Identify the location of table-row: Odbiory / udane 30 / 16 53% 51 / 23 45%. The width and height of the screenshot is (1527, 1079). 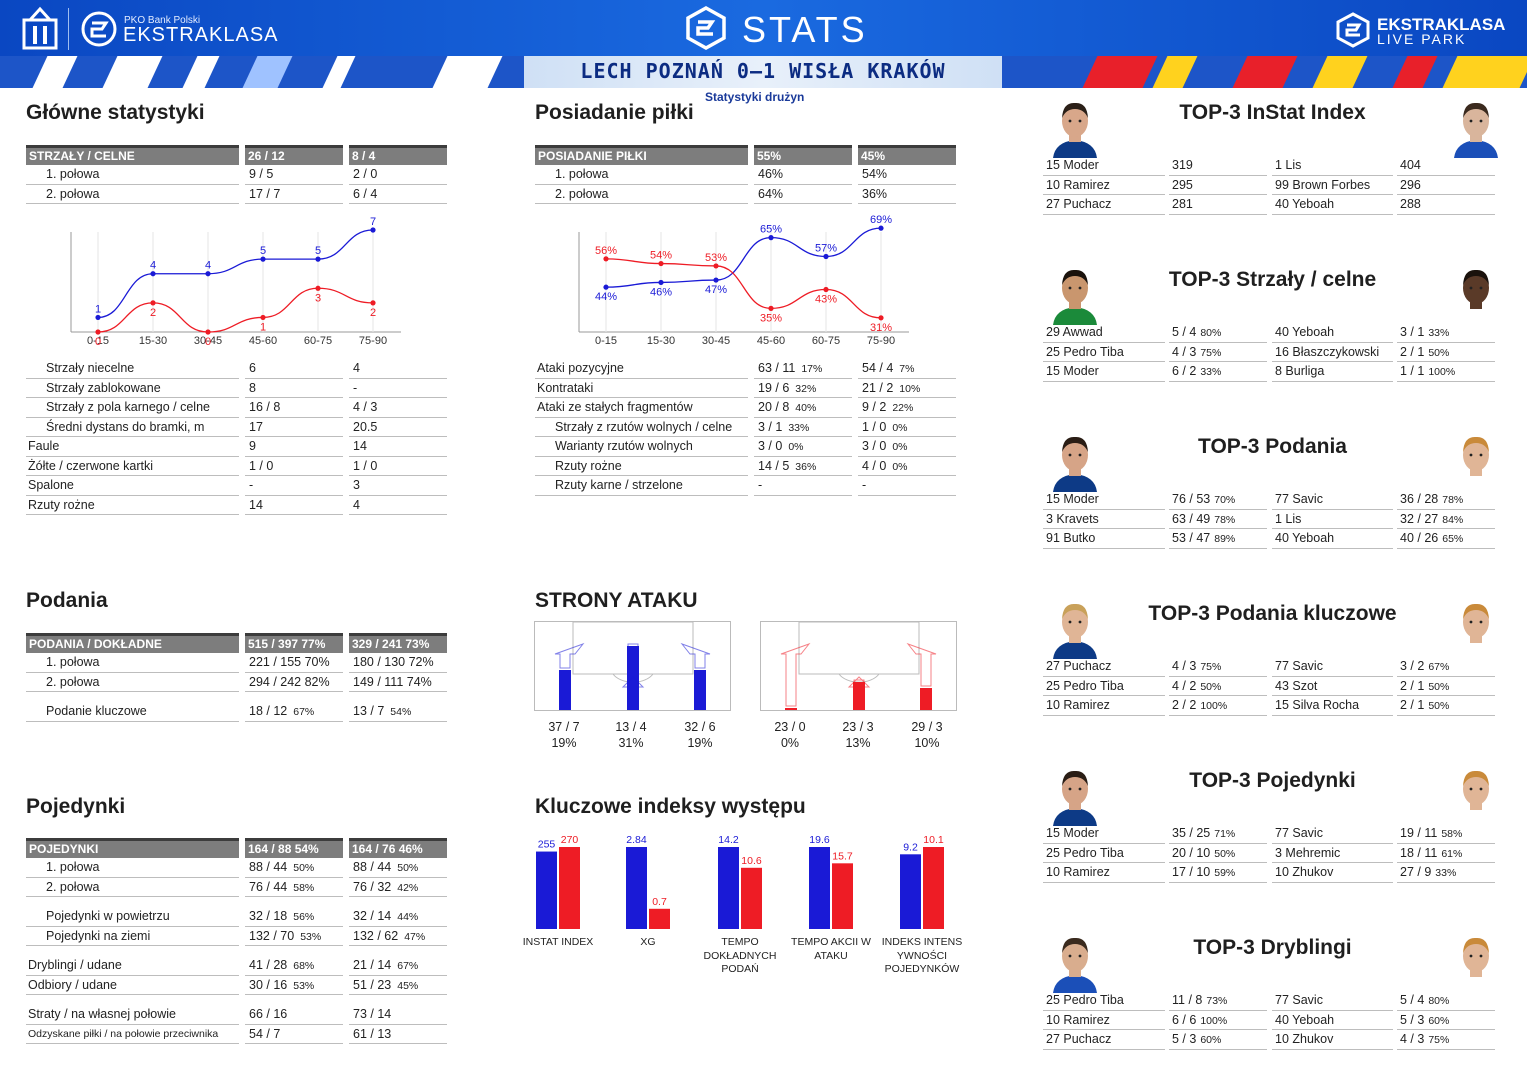
(500, 985).